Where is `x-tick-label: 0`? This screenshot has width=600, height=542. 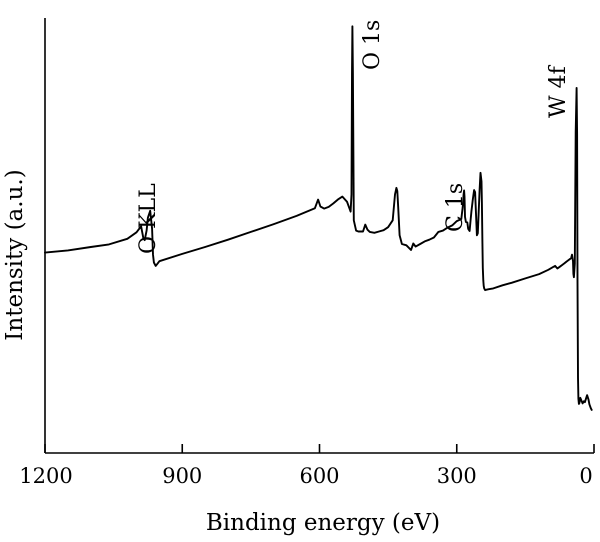
x-tick-label: 0 is located at coordinates (585, 476).